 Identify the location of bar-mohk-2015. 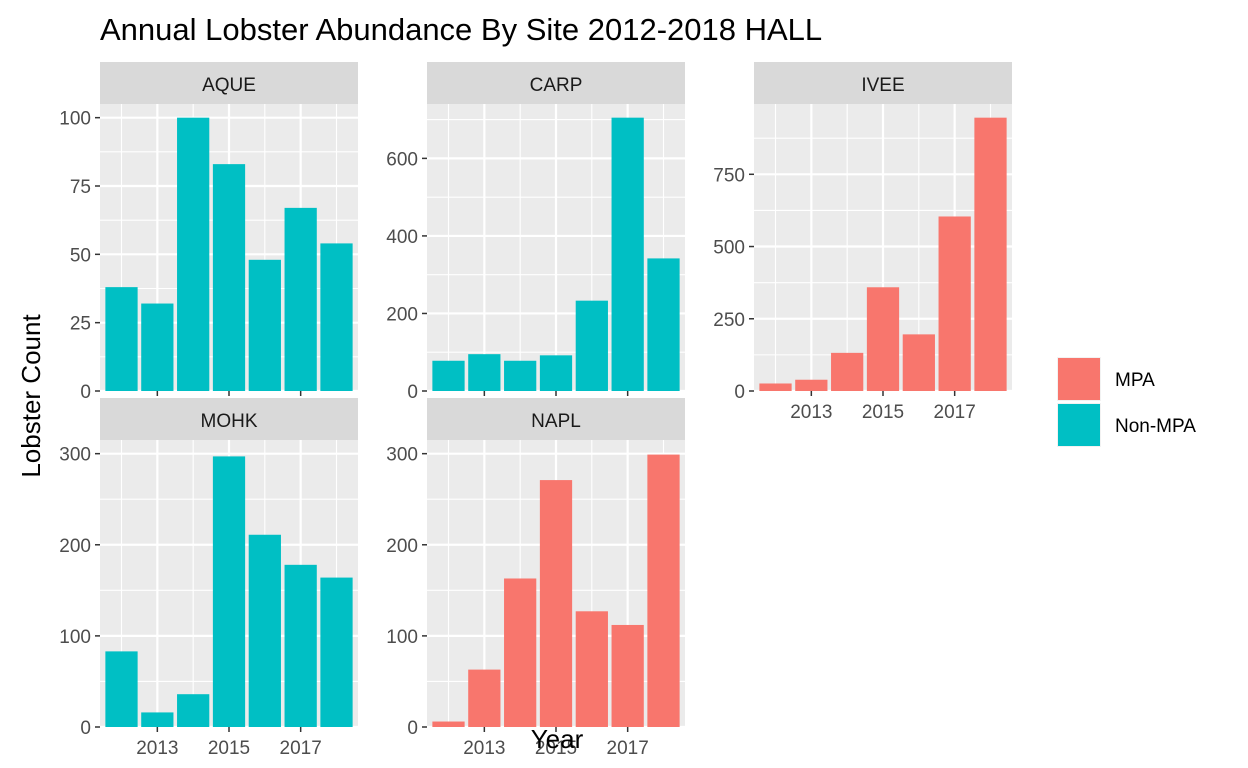
(229, 591).